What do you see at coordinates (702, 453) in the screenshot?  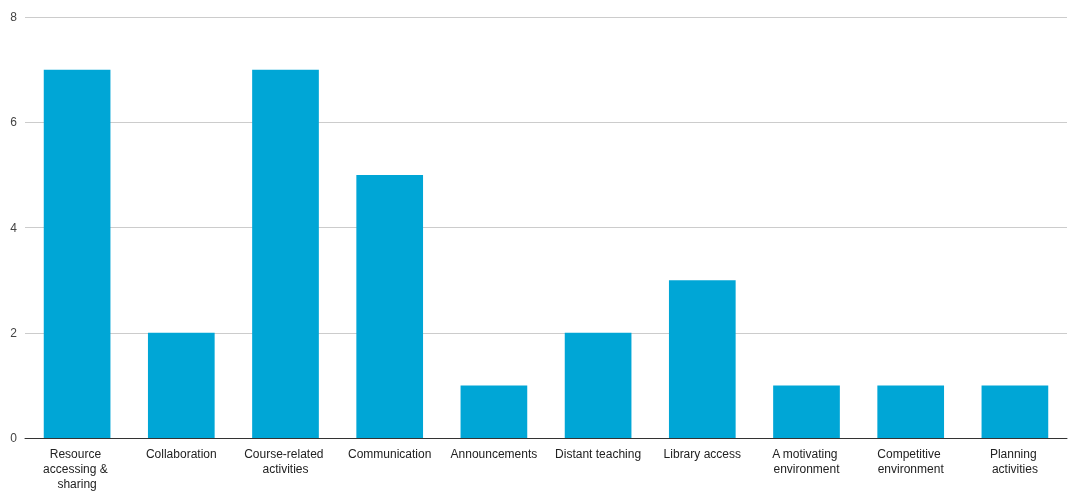 I see `x-tick-label: Library access` at bounding box center [702, 453].